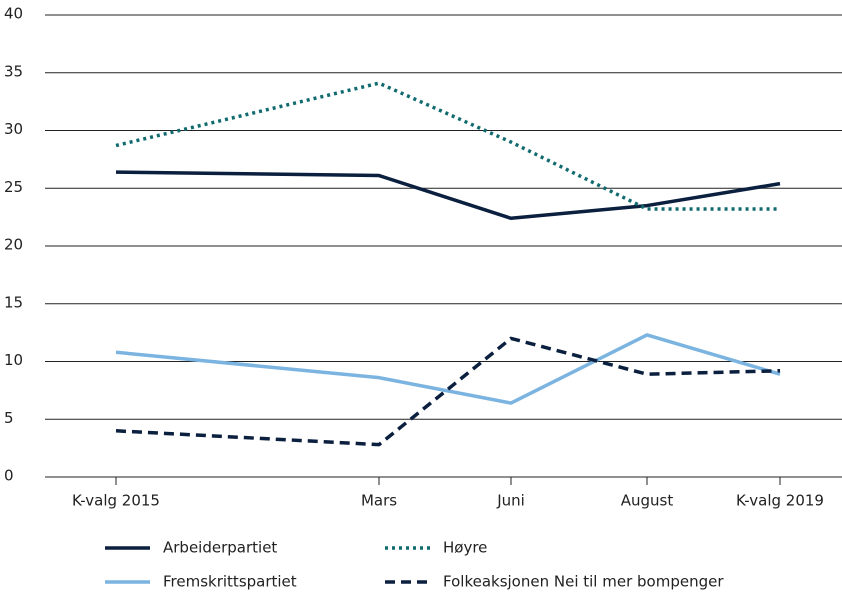  What do you see at coordinates (13, 71) in the screenshot?
I see `y-tick-label: 35` at bounding box center [13, 71].